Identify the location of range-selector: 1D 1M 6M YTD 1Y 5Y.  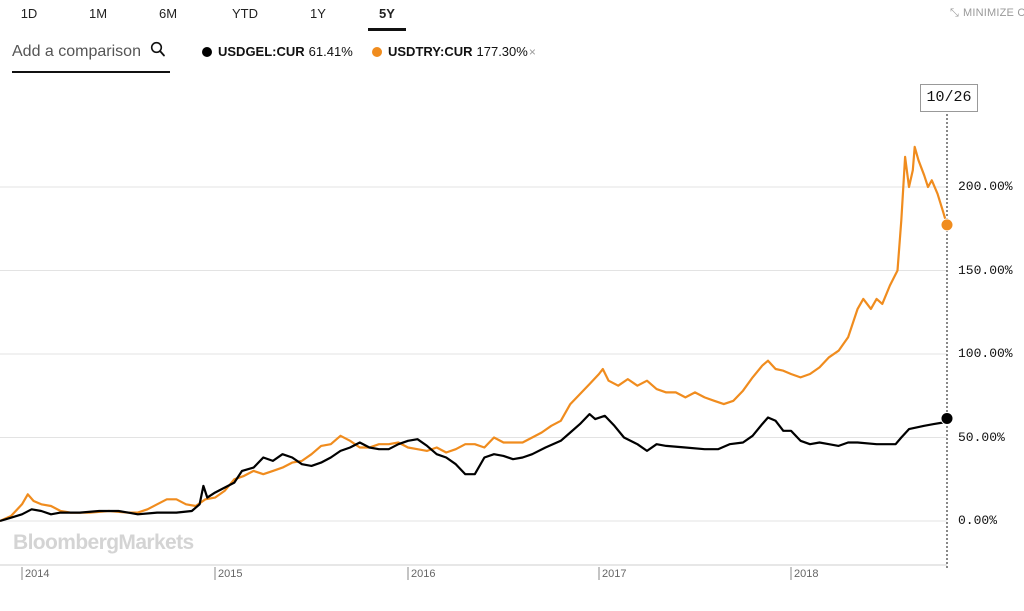
(480, 16).